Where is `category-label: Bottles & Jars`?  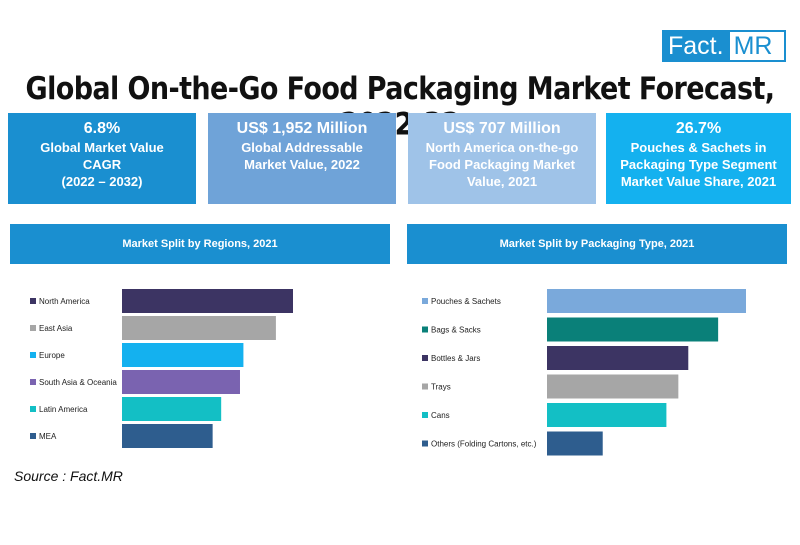 category-label: Bottles & Jars is located at coordinates (455, 358).